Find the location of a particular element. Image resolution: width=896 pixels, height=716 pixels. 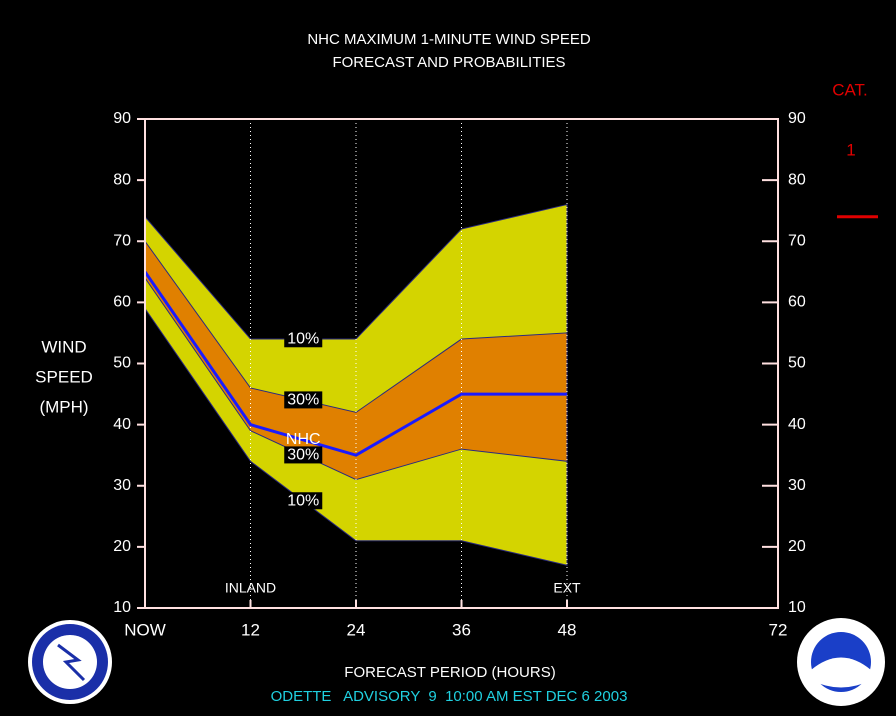

chart-subtitle: FORECAST AND PROBABILITIES is located at coordinates (448, 62).